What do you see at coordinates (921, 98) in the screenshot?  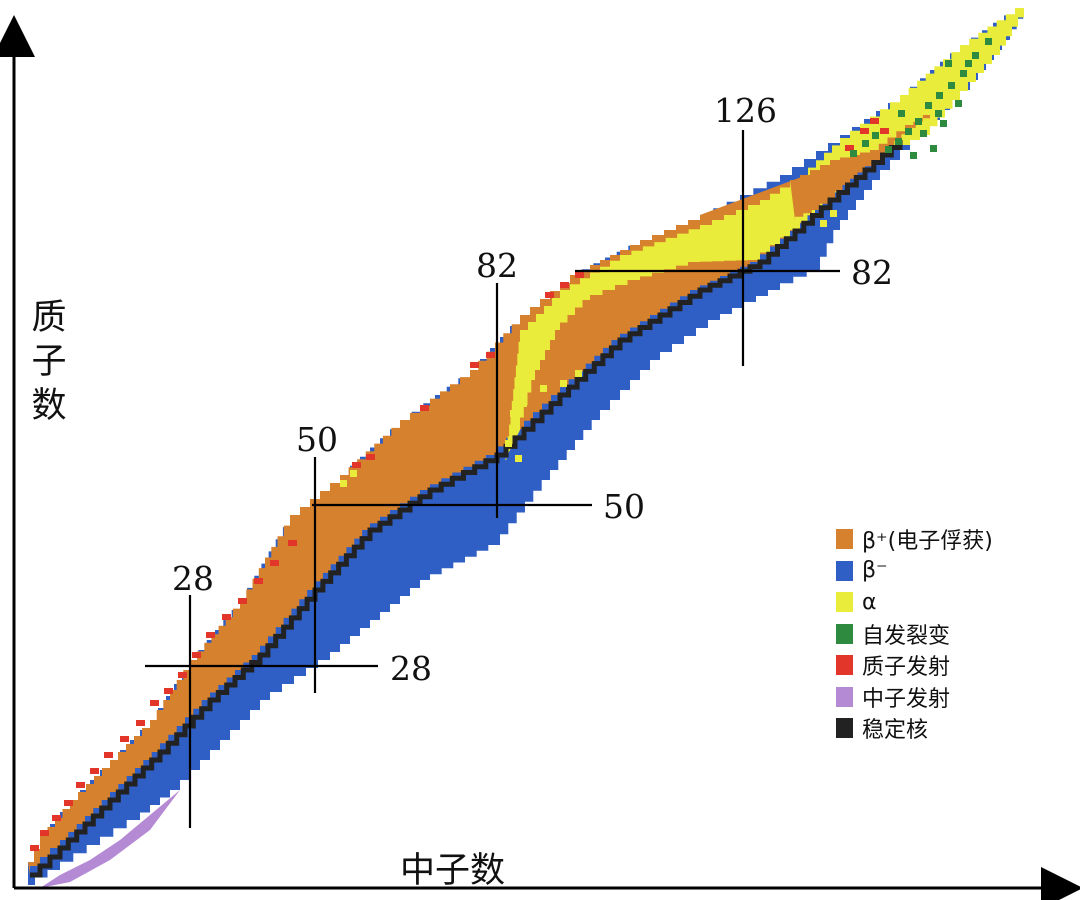 I see `fission-cells` at bounding box center [921, 98].